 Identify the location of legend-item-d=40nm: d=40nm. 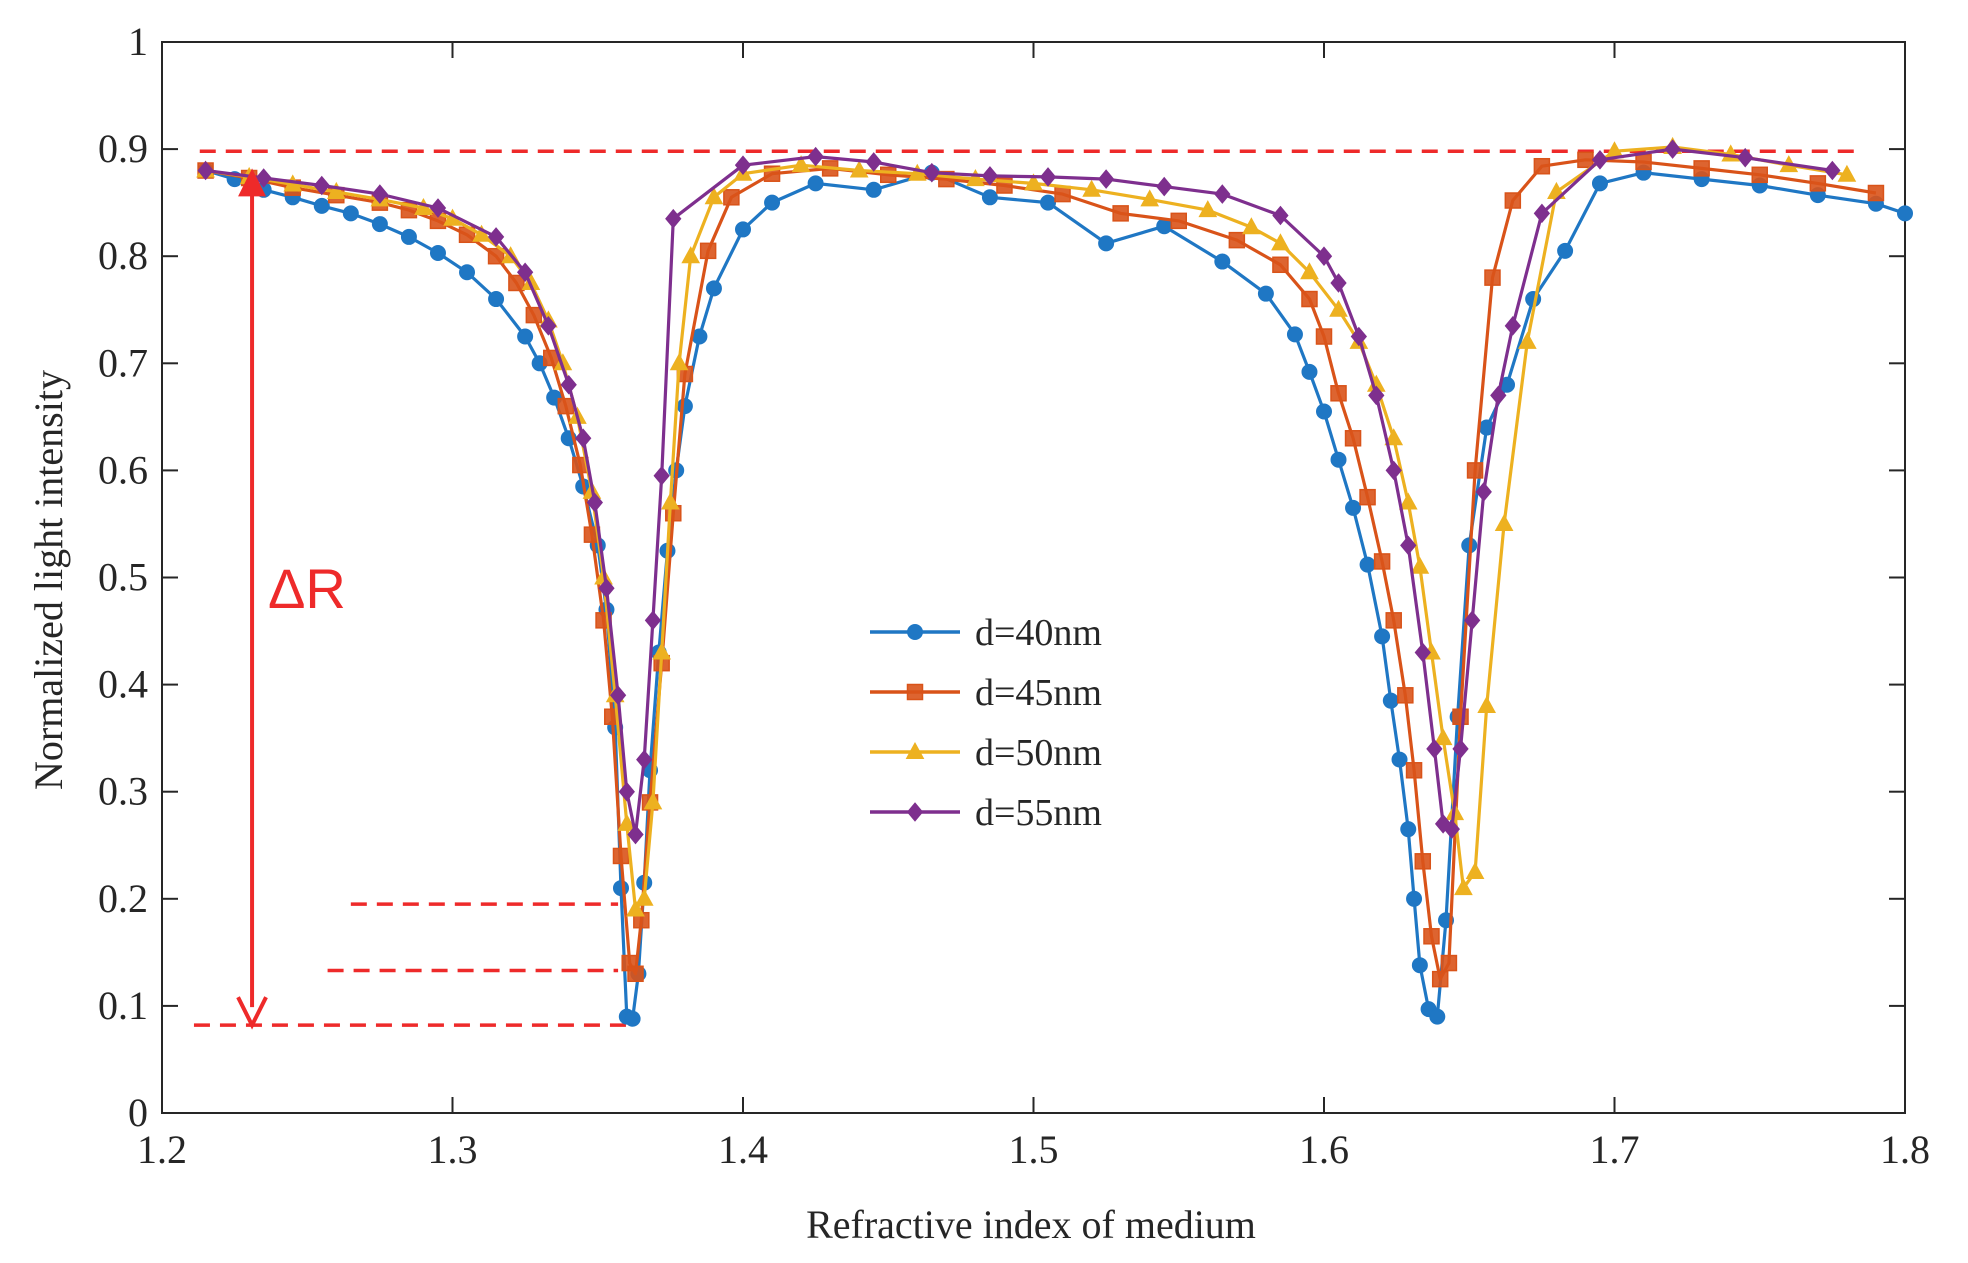
(986, 633).